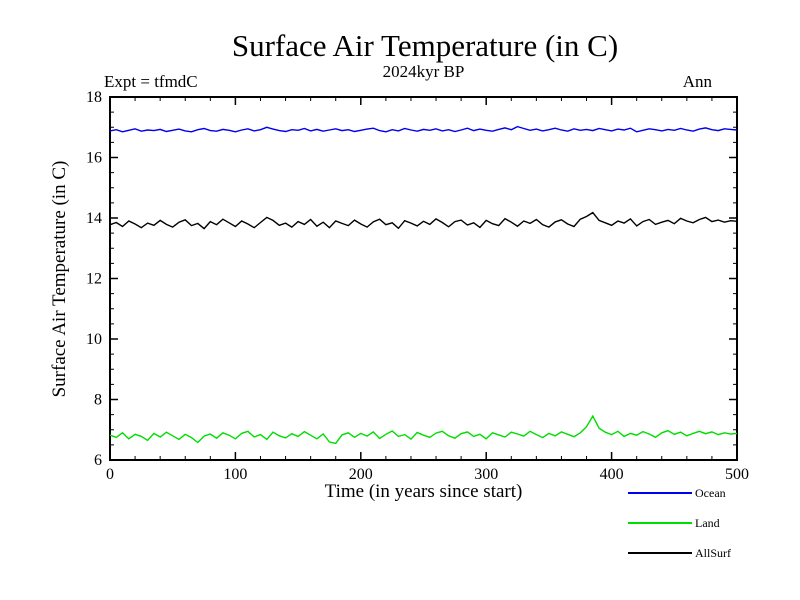  What do you see at coordinates (98, 400) in the screenshot?
I see `y-tick-label: 8` at bounding box center [98, 400].